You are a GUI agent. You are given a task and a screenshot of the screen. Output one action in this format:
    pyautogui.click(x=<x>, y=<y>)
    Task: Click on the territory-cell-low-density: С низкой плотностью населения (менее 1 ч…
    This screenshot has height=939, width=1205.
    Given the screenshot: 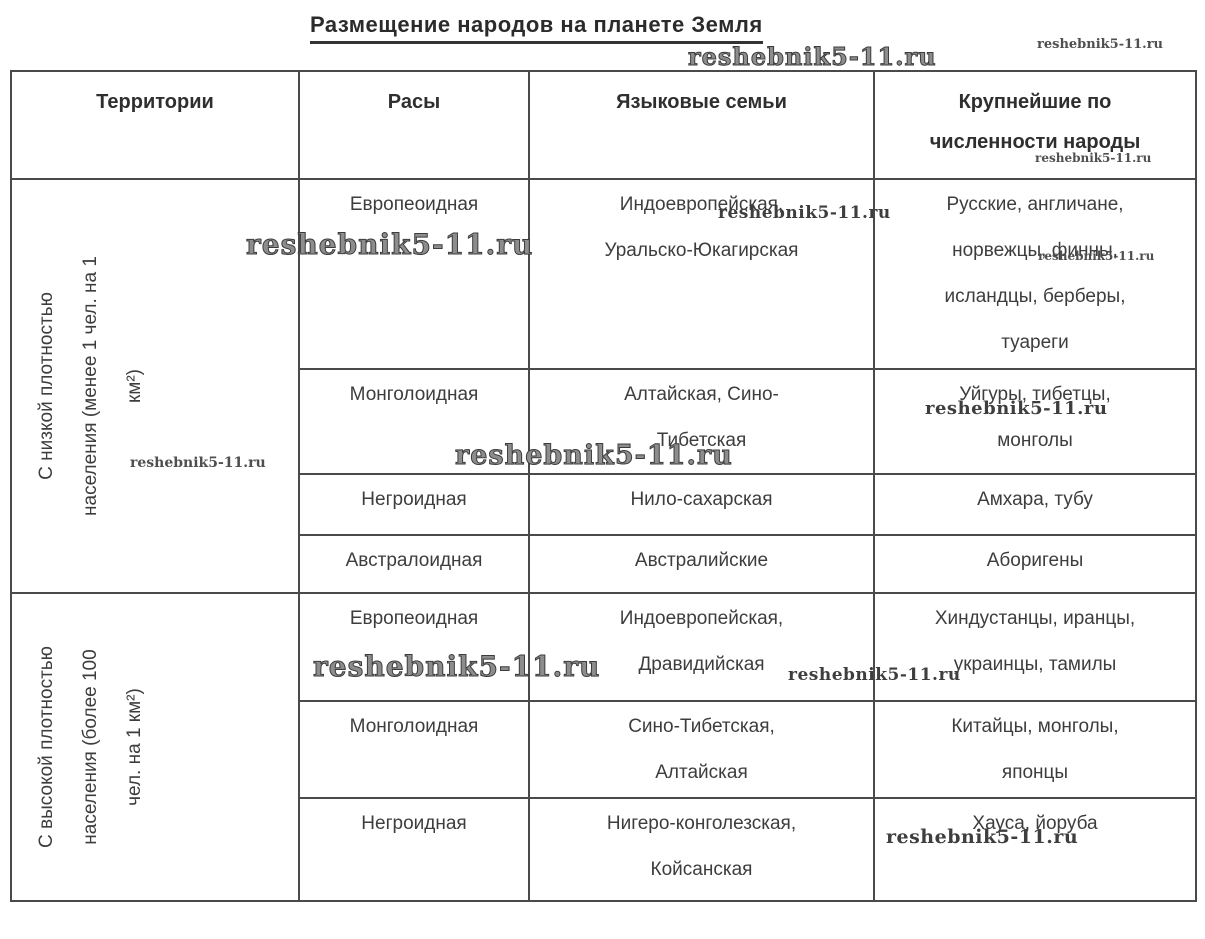 What is the action you would take?
    pyautogui.click(x=155, y=386)
    